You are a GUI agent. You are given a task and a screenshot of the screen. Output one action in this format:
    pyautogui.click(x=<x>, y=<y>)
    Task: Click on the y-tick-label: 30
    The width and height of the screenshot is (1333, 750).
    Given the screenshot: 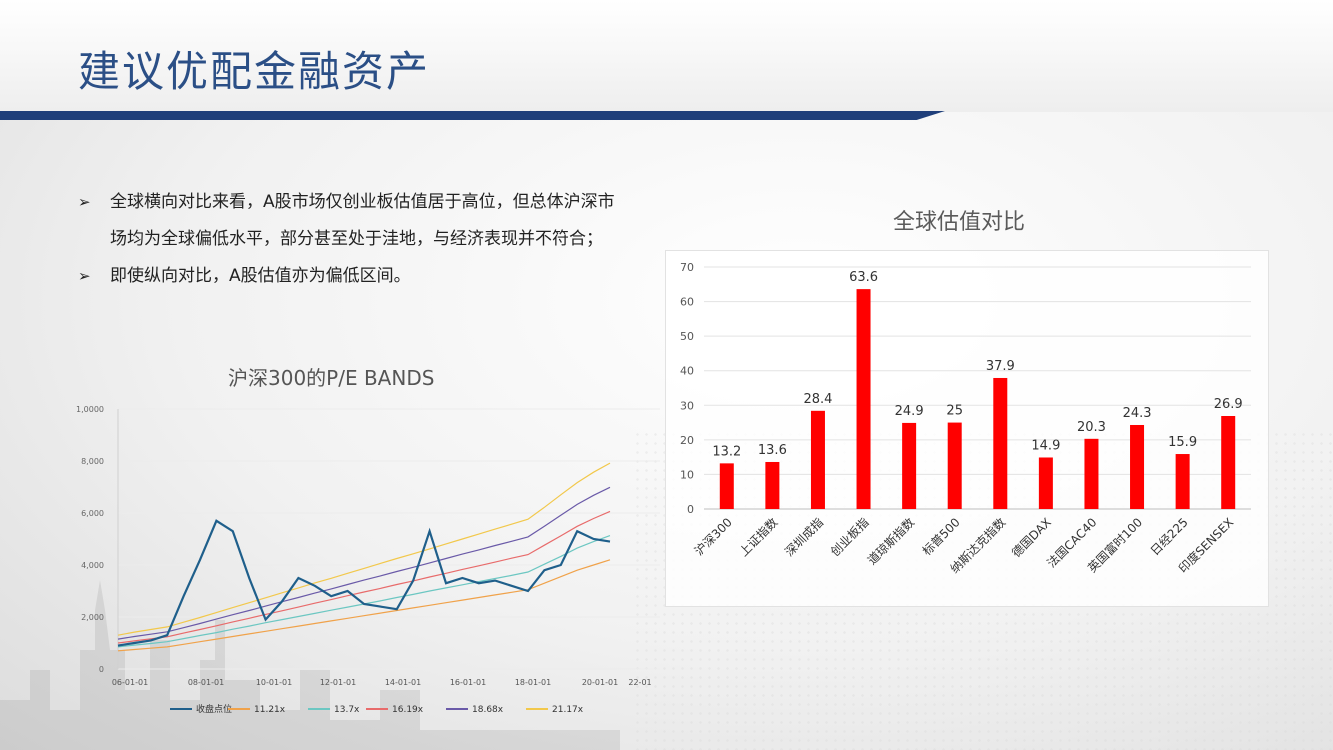 What is the action you would take?
    pyautogui.click(x=687, y=405)
    